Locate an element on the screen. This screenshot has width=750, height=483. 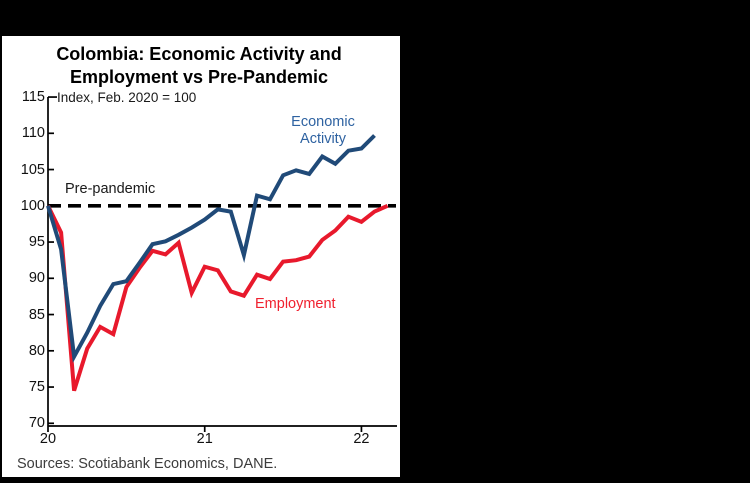
y-tick-label: 80 is located at coordinates (36, 350).